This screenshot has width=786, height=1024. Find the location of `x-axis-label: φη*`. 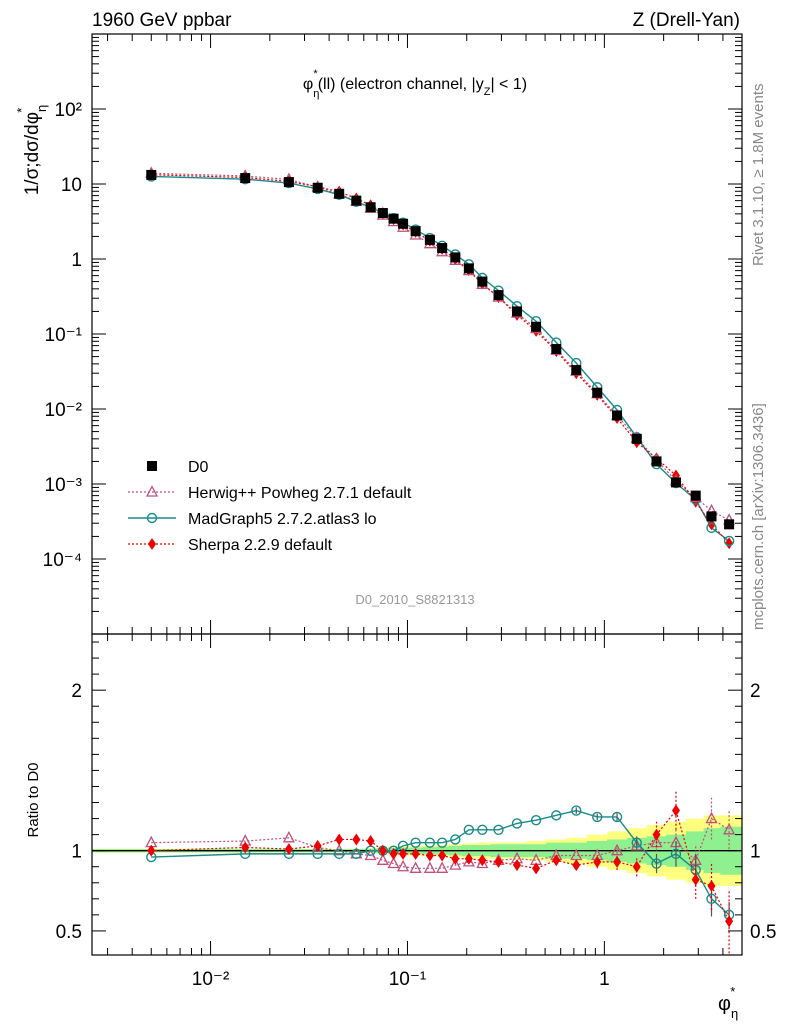

x-axis-label: φη* is located at coordinates (728, 1002).